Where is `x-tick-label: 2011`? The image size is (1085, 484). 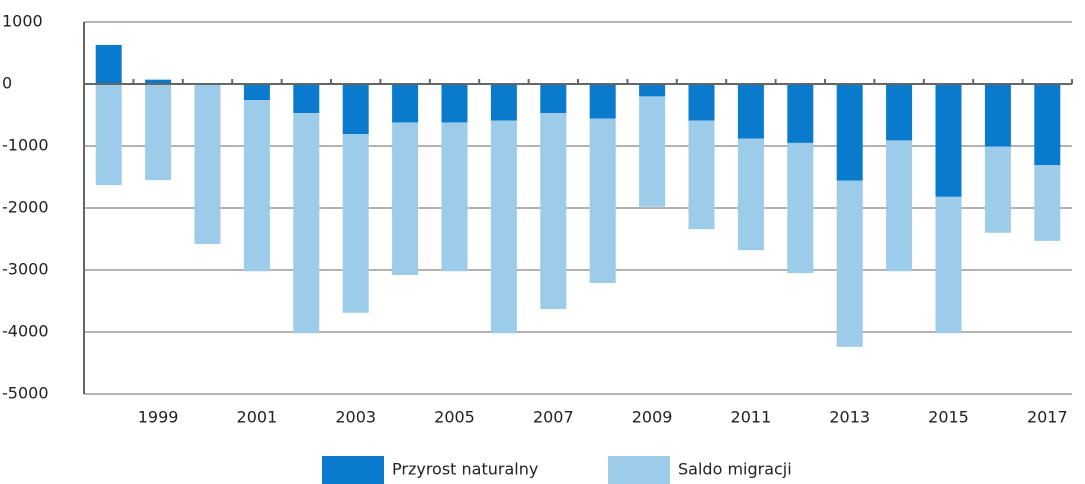
x-tick-label: 2011 is located at coordinates (751, 417).